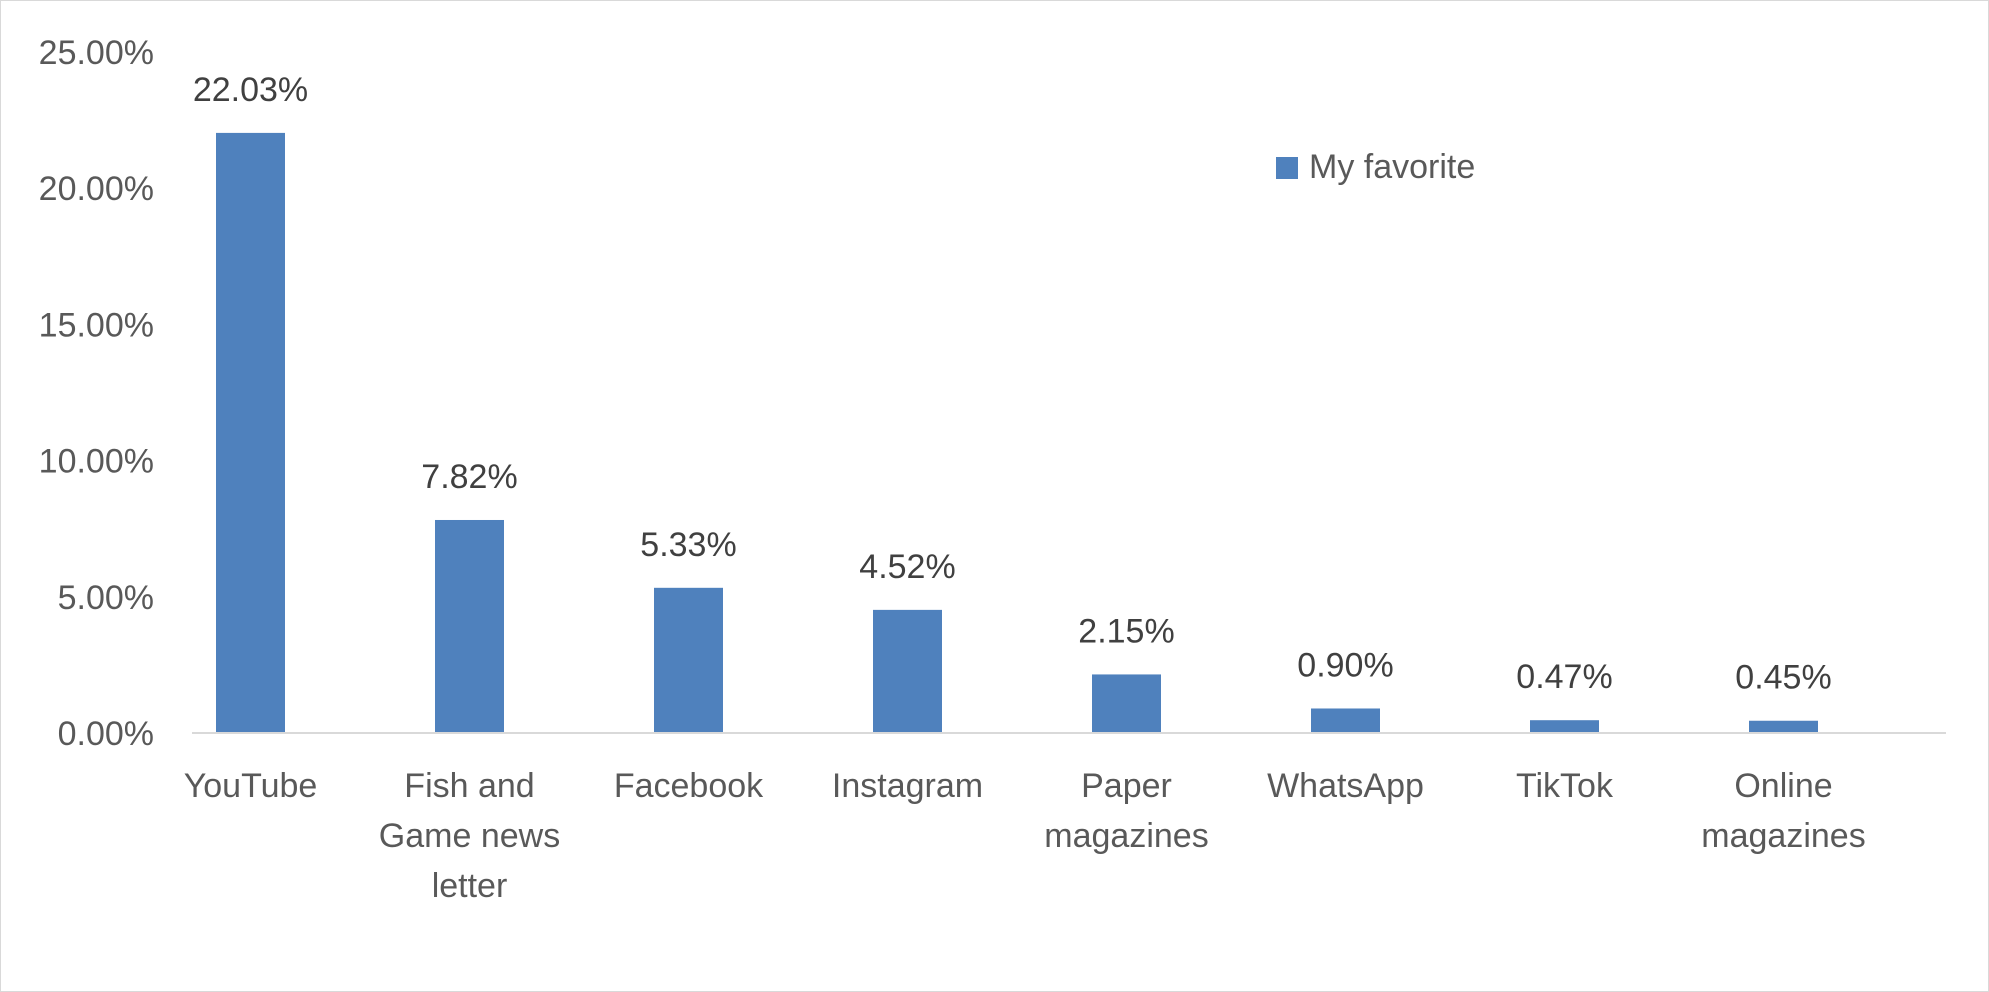  I want to click on data-label: 22.03%, so click(250, 90).